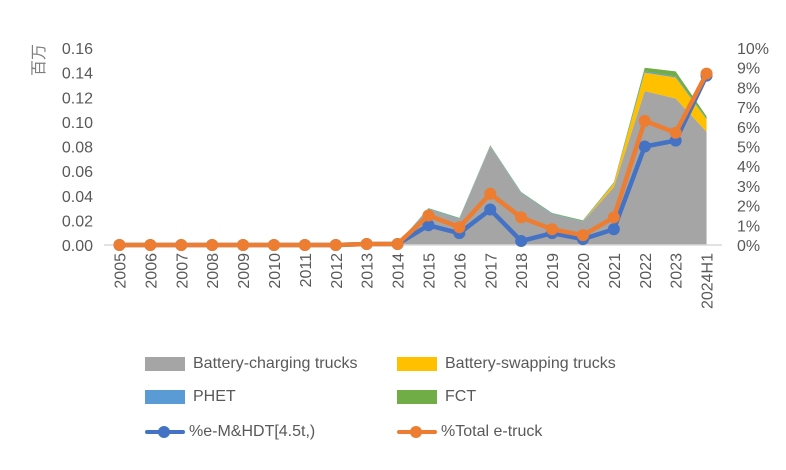 The width and height of the screenshot is (786, 470). I want to click on x-tick-label: 2006, so click(151, 271).